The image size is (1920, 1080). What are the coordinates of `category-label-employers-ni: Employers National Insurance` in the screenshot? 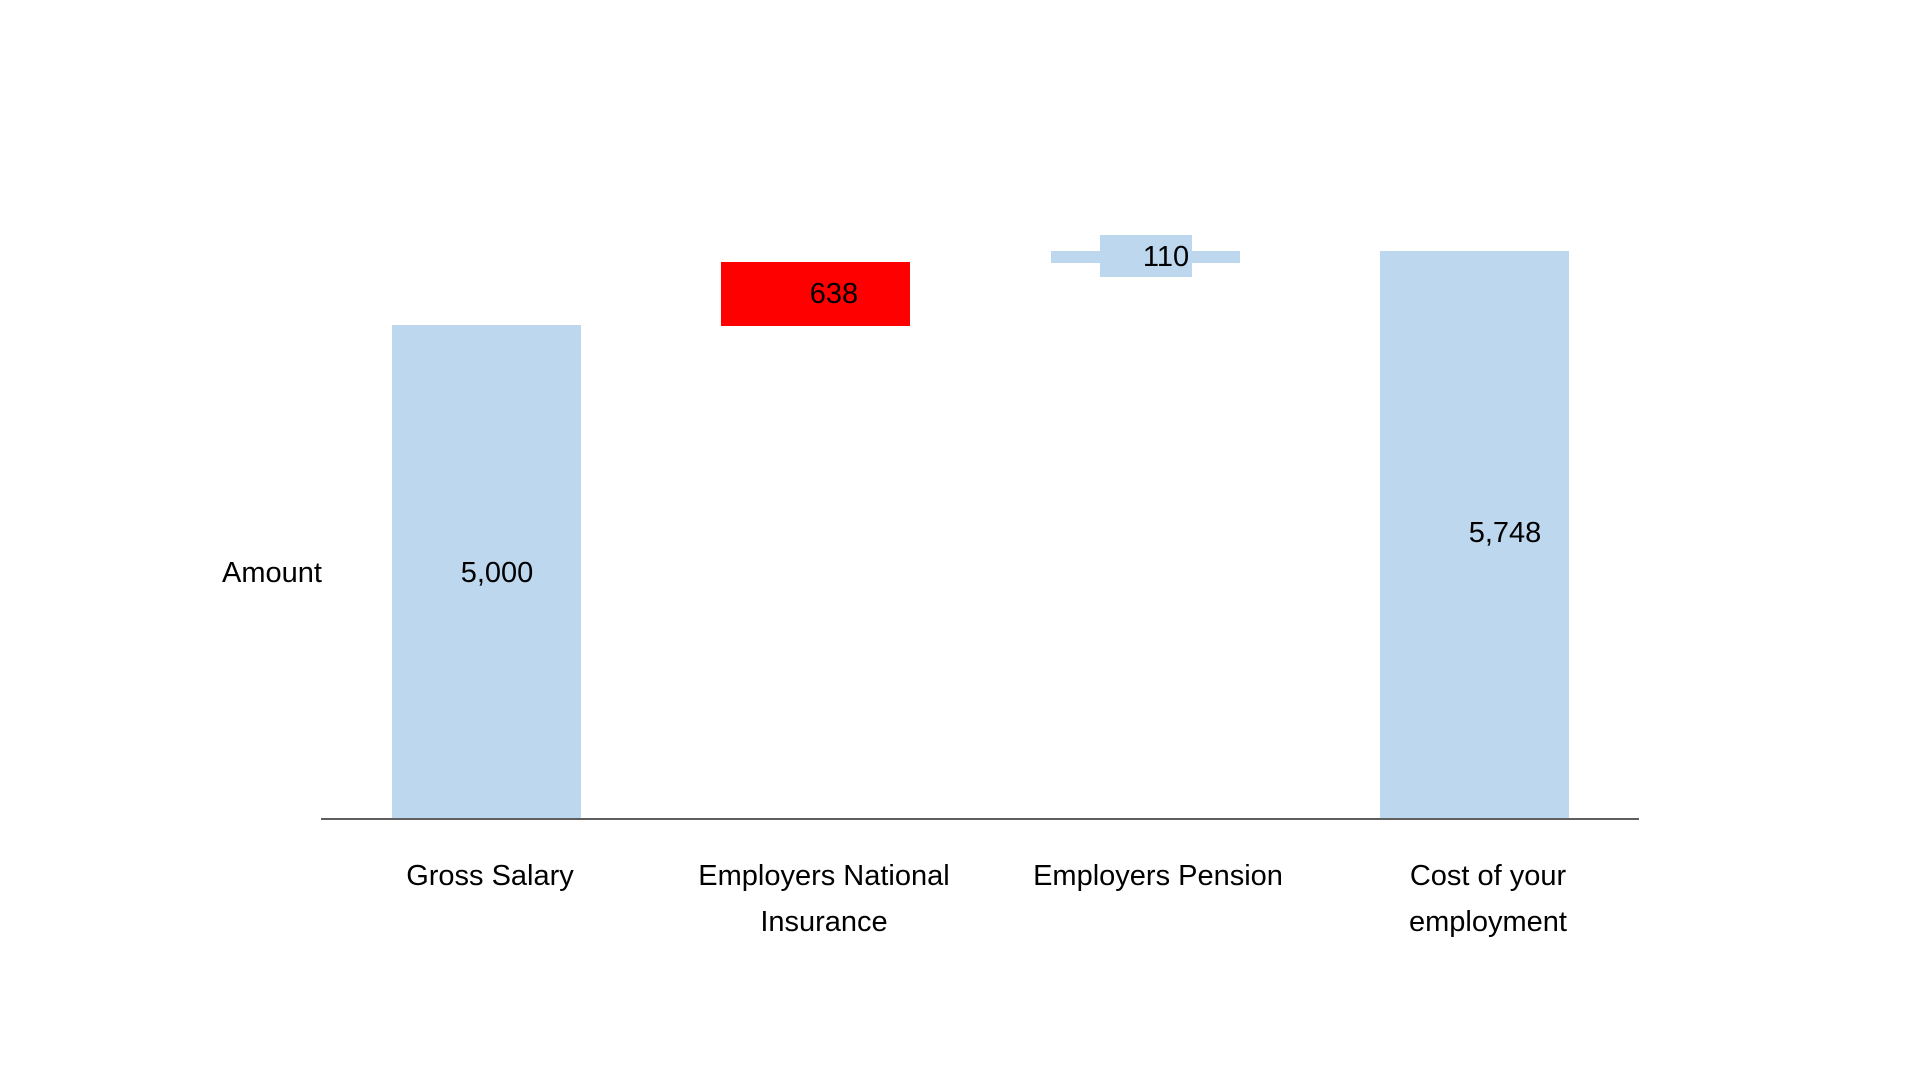 It's located at (824, 899).